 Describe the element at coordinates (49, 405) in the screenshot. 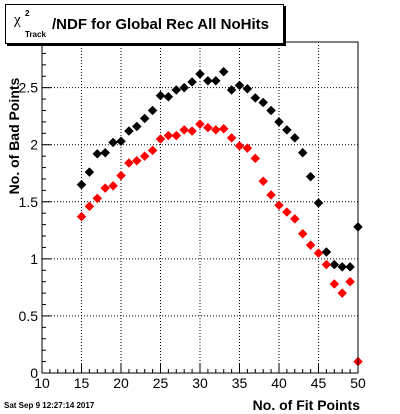

I see `datestamp: Sat Sep 9 12:27:14 2017` at that location.